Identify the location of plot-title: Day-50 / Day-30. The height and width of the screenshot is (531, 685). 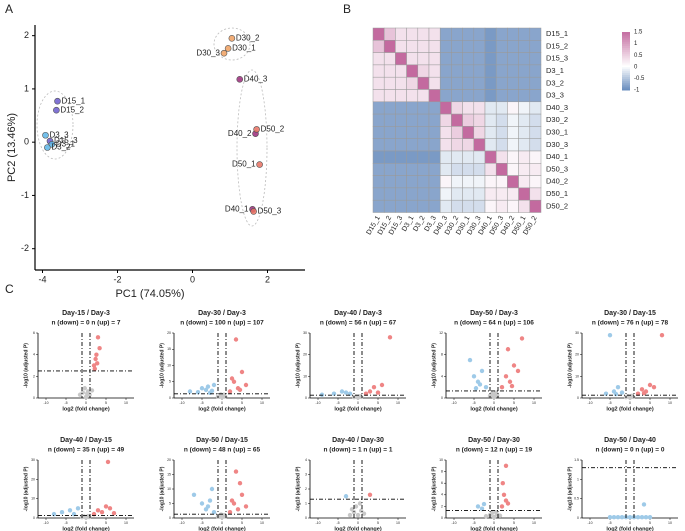
(494, 440).